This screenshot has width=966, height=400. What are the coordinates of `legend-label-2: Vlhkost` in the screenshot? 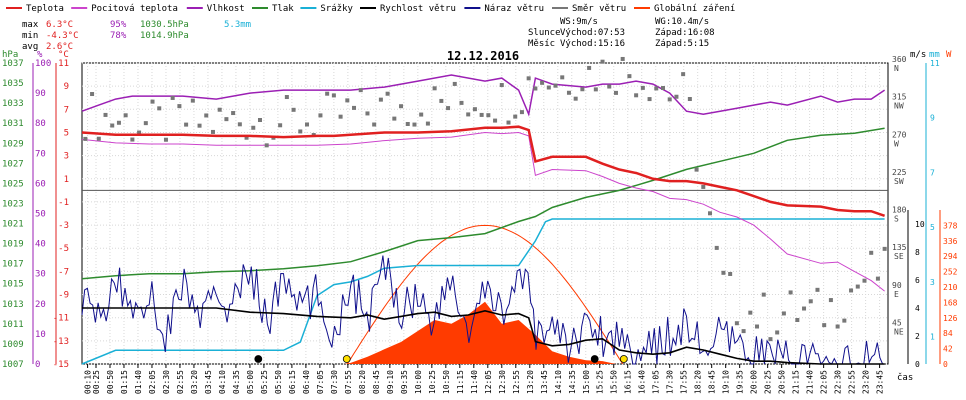 It's located at (226, 9).